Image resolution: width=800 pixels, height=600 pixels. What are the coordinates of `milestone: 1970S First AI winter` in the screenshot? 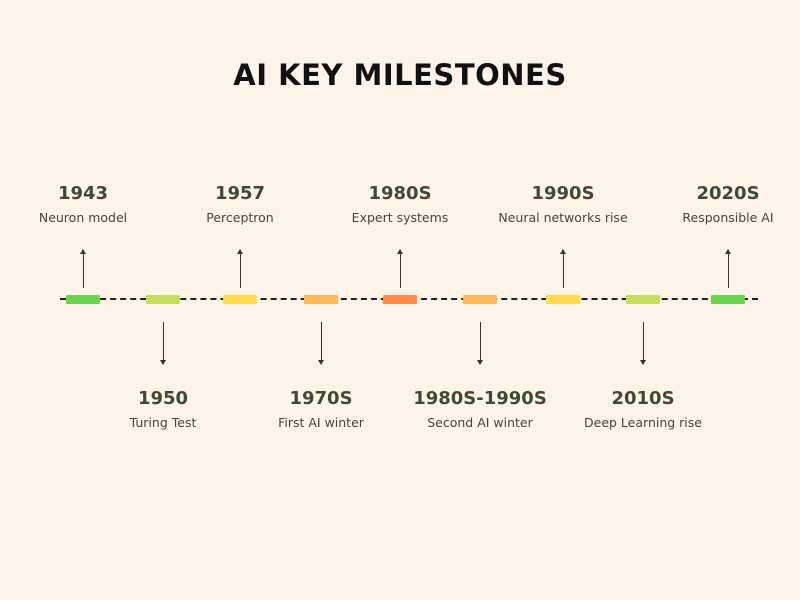 It's located at (321, 409).